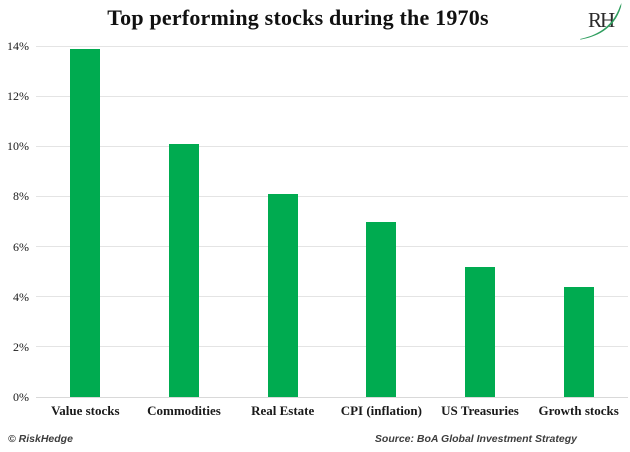 The image size is (630, 452). I want to click on bar-us-treasuries, so click(480, 331).